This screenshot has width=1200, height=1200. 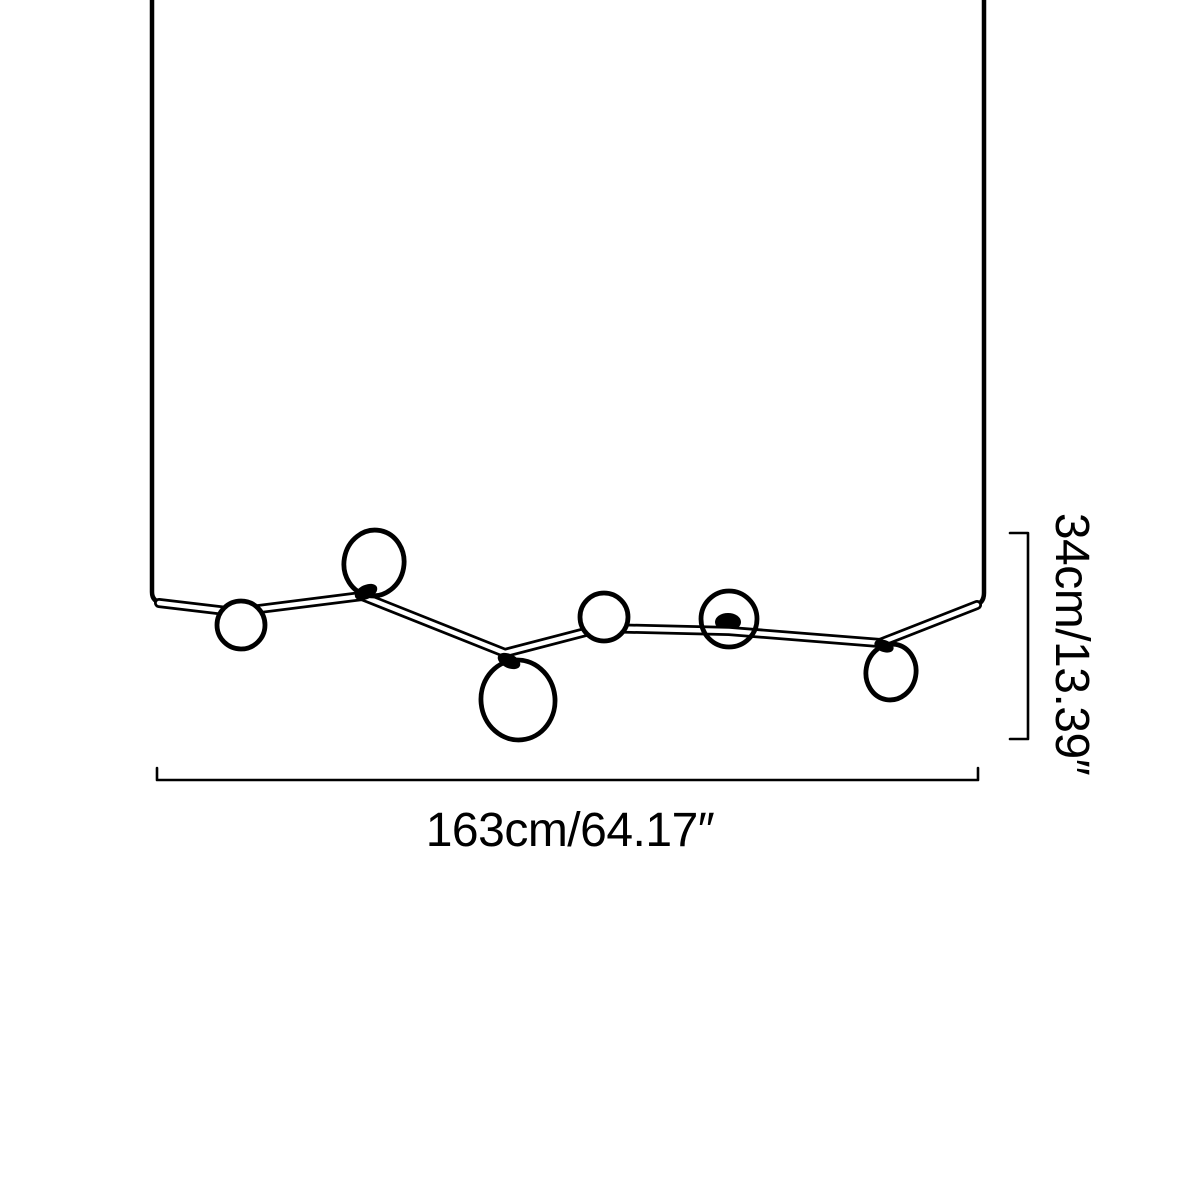 I want to click on socket-joint-lower-globe, so click(x=509, y=661).